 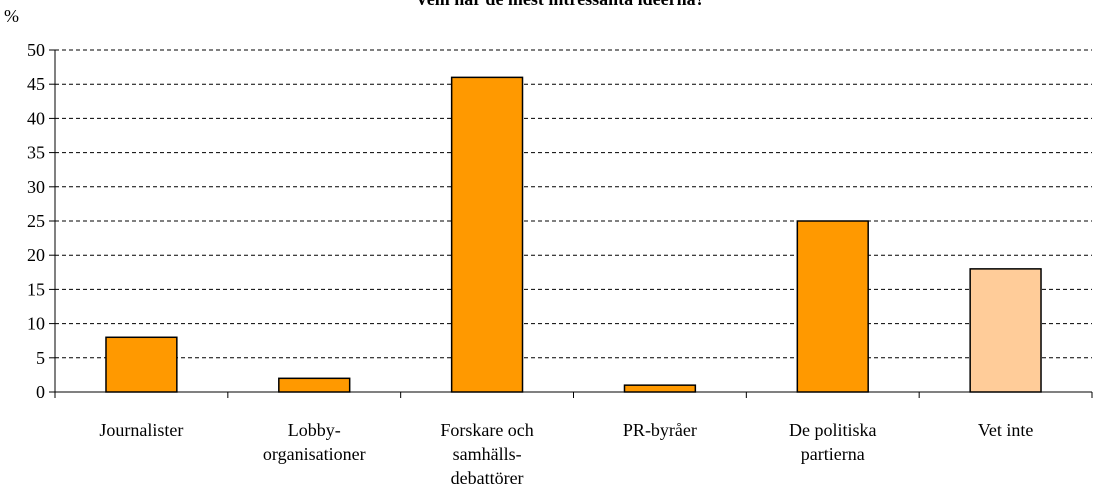 I want to click on y-tick-label: 35, so click(x=36, y=153).